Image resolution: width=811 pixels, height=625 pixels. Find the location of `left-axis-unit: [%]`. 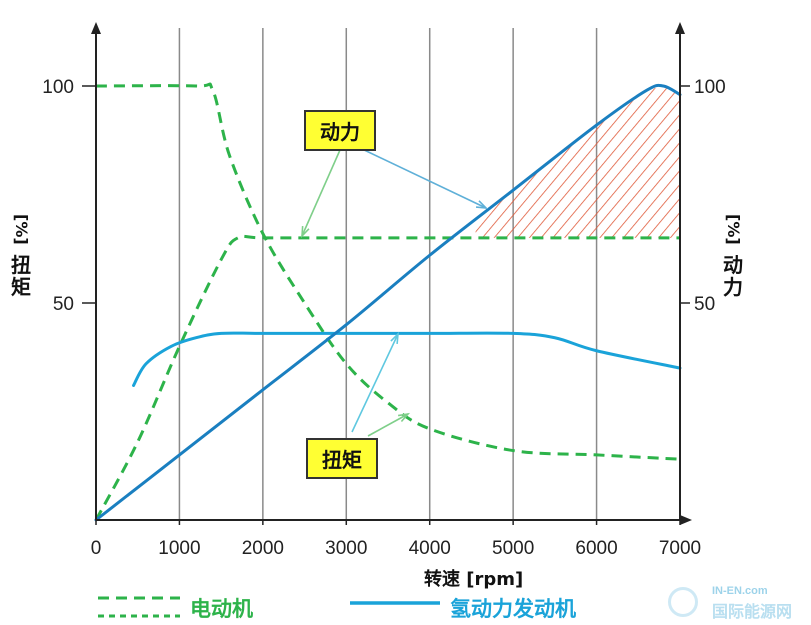

left-axis-unit: [%] is located at coordinates (21, 229).